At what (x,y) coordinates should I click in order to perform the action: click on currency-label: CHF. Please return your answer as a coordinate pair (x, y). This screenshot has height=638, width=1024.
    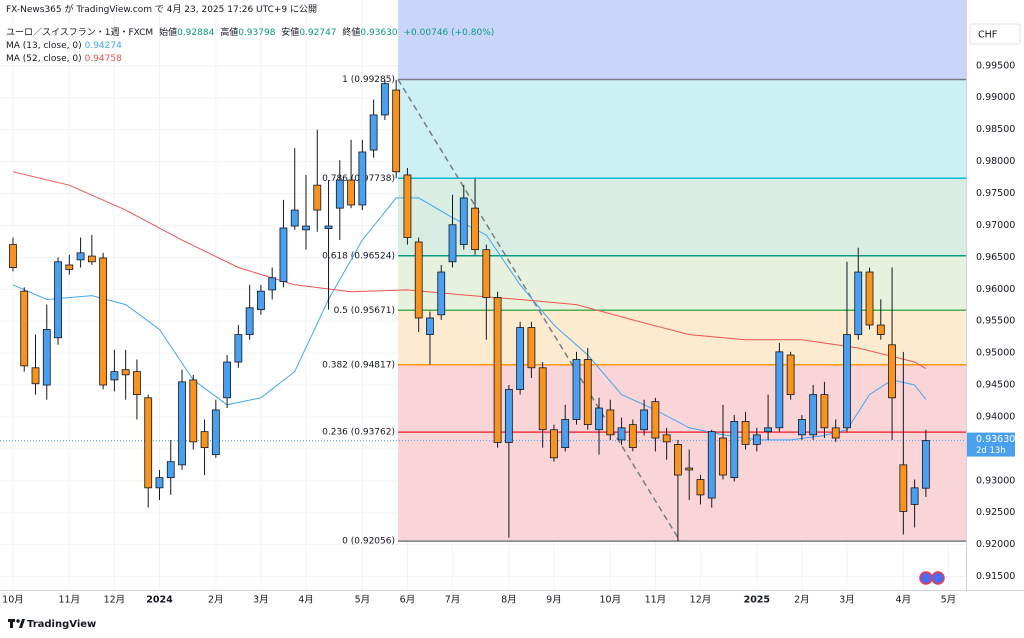
    Looking at the image, I should click on (987, 35).